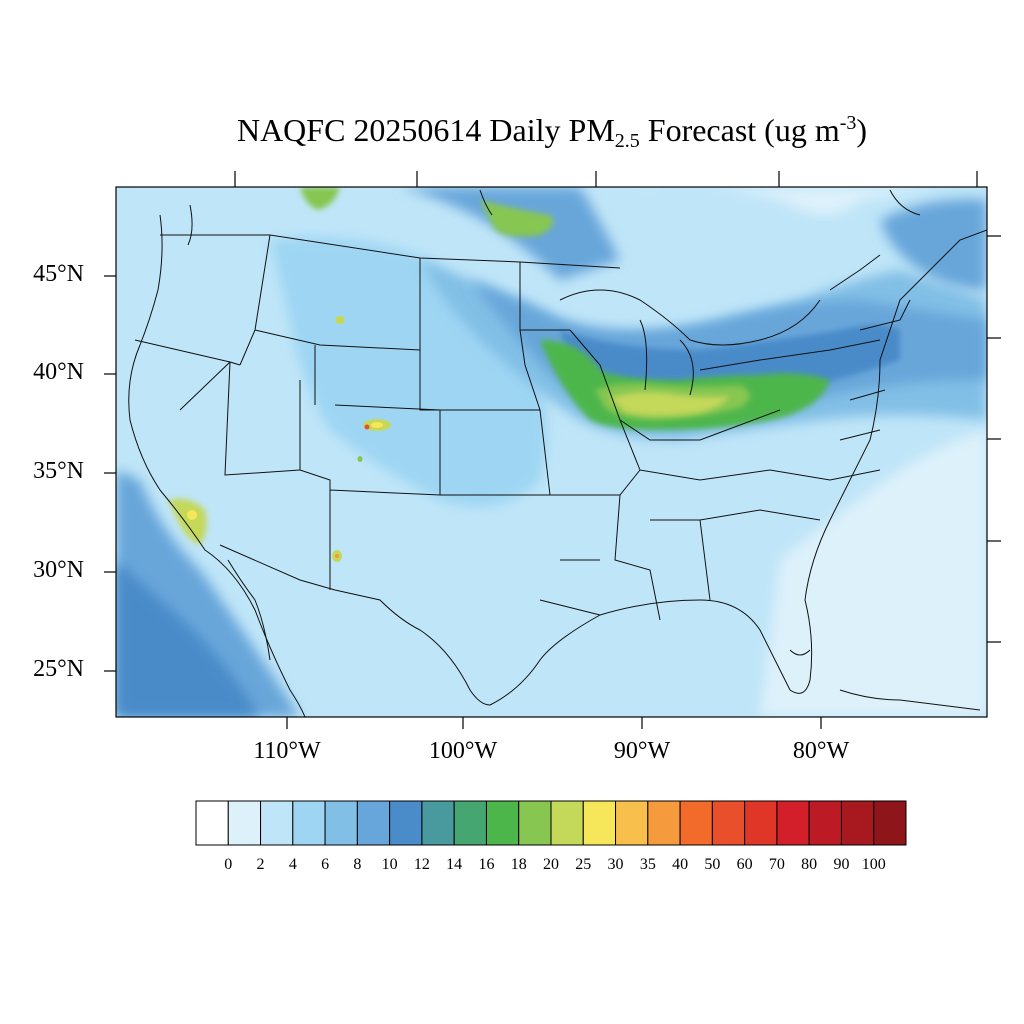  Describe the element at coordinates (260, 864) in the screenshot. I see `colorbar-tick-label: 2` at that location.